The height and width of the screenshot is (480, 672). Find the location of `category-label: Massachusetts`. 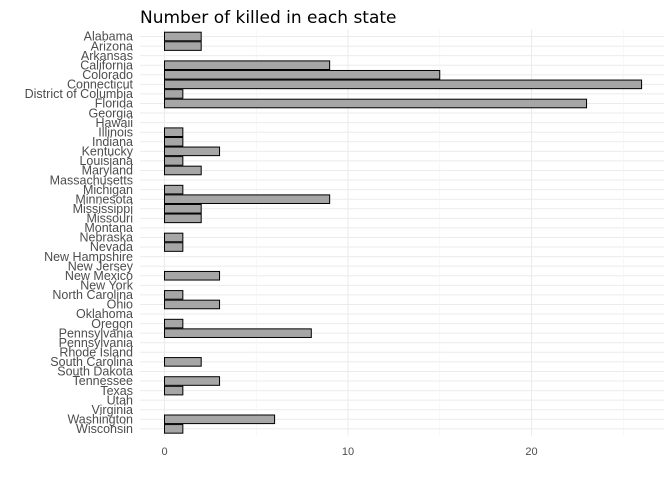

category-label: Massachusetts is located at coordinates (91, 180).